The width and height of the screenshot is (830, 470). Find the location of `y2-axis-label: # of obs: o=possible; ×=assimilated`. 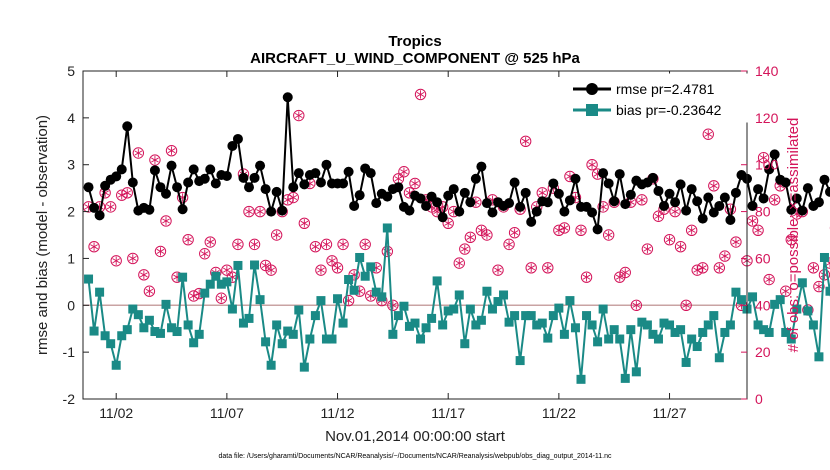

y2-axis-label: # of obs: o=possible; ×=assimilated is located at coordinates (793, 235).